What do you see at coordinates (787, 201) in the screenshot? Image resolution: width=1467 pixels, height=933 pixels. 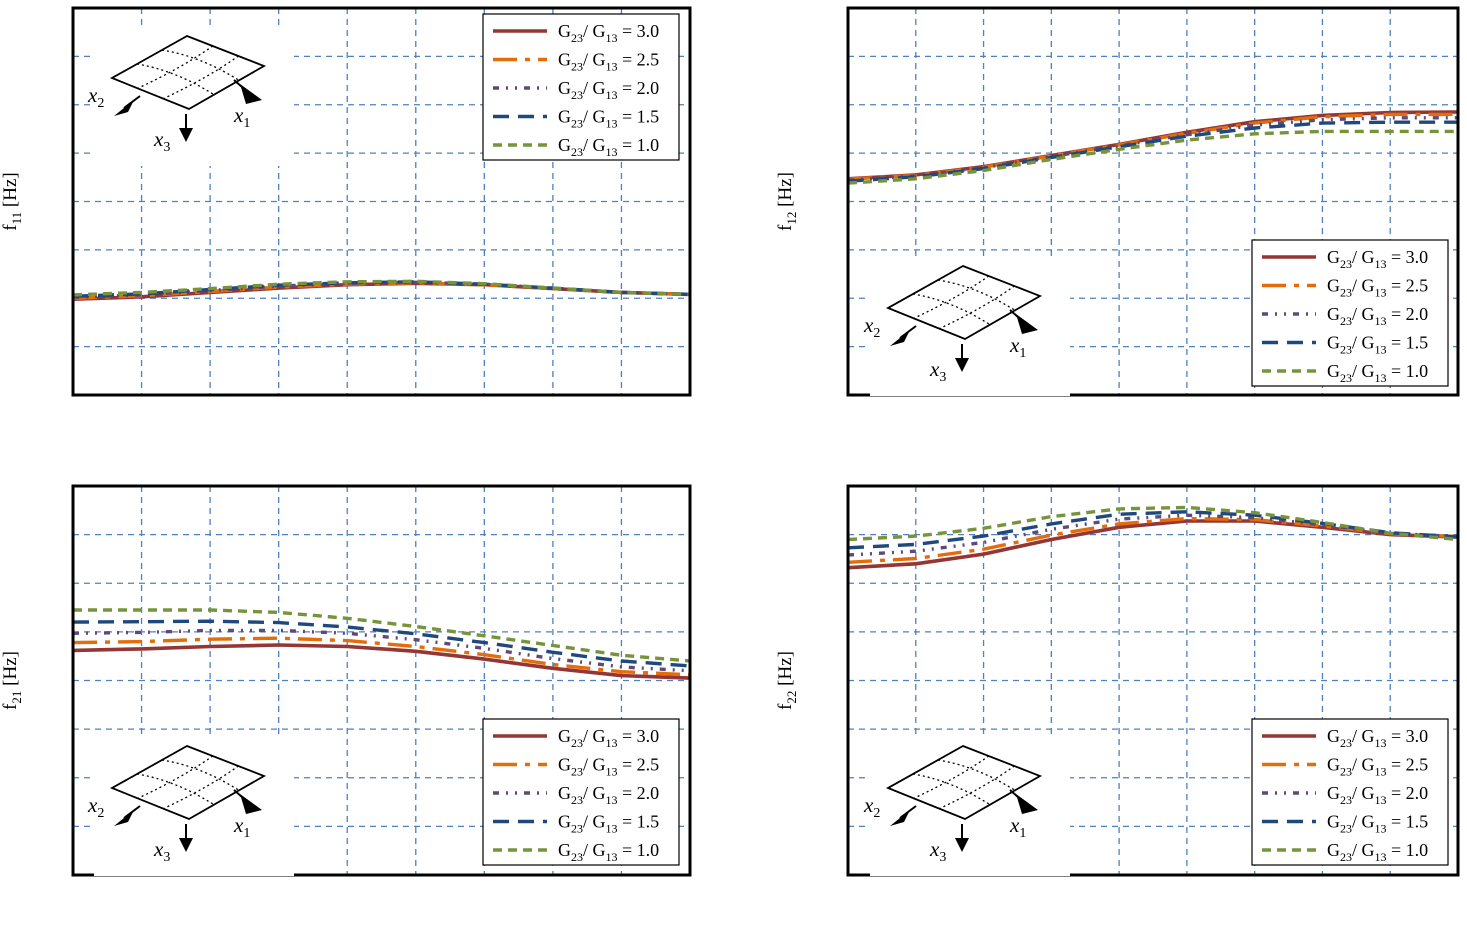 I see `y-axis-label: f12 [Hz]` at bounding box center [787, 201].